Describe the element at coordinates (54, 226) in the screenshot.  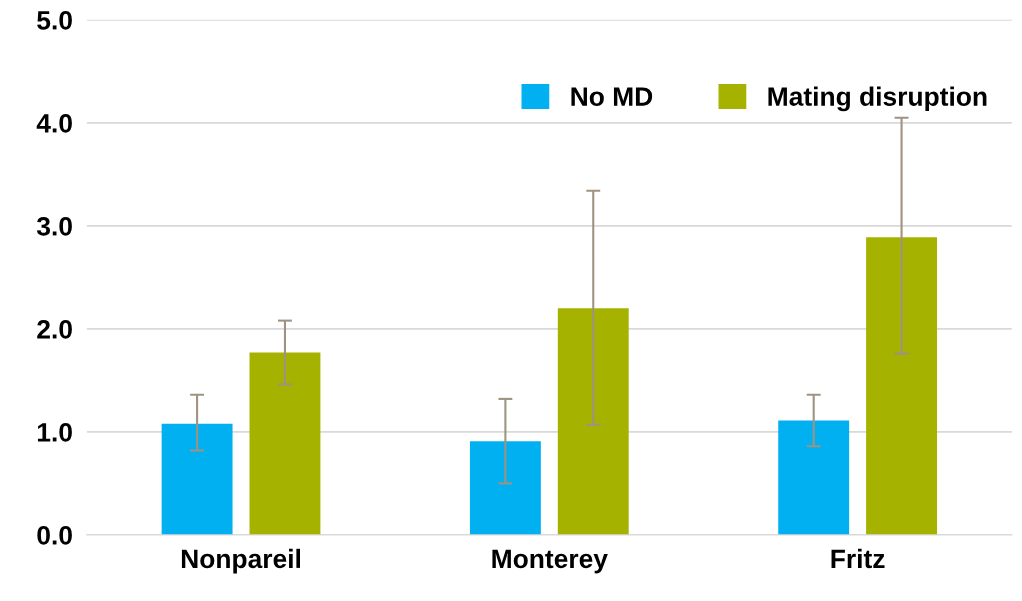
I see `y-tick-label: 3.0` at that location.